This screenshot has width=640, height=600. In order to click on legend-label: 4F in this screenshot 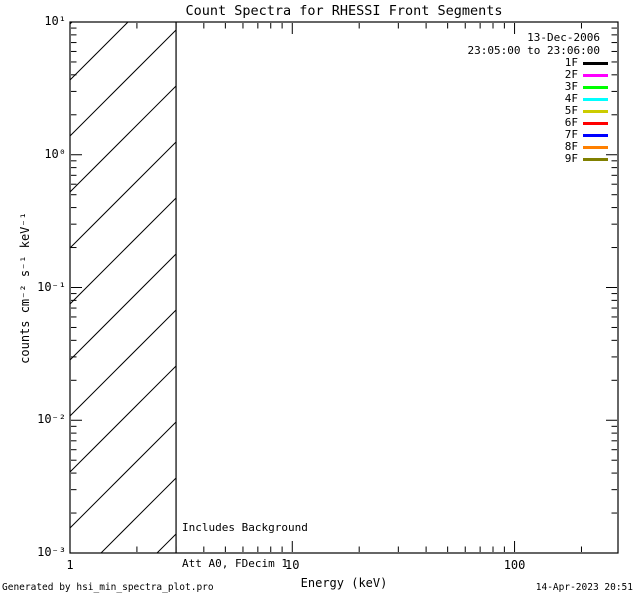, I will do `click(571, 98)`.